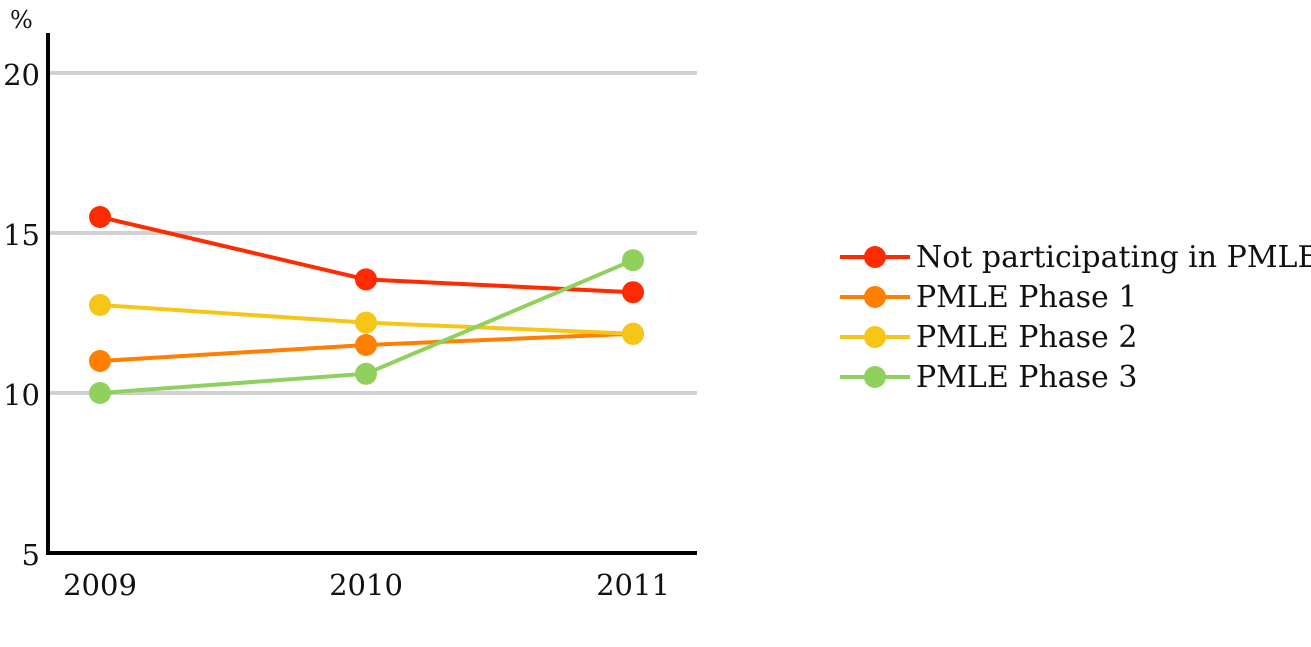 The height and width of the screenshot is (647, 1311). I want to click on legend-label-2: PMLE Phase 1, so click(1026, 297).